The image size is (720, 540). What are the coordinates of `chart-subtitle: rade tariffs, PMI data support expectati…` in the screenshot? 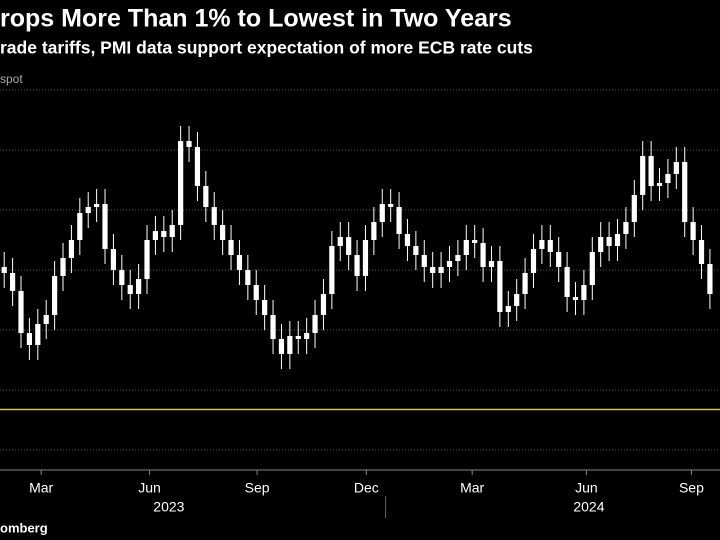 It's located at (266, 48).